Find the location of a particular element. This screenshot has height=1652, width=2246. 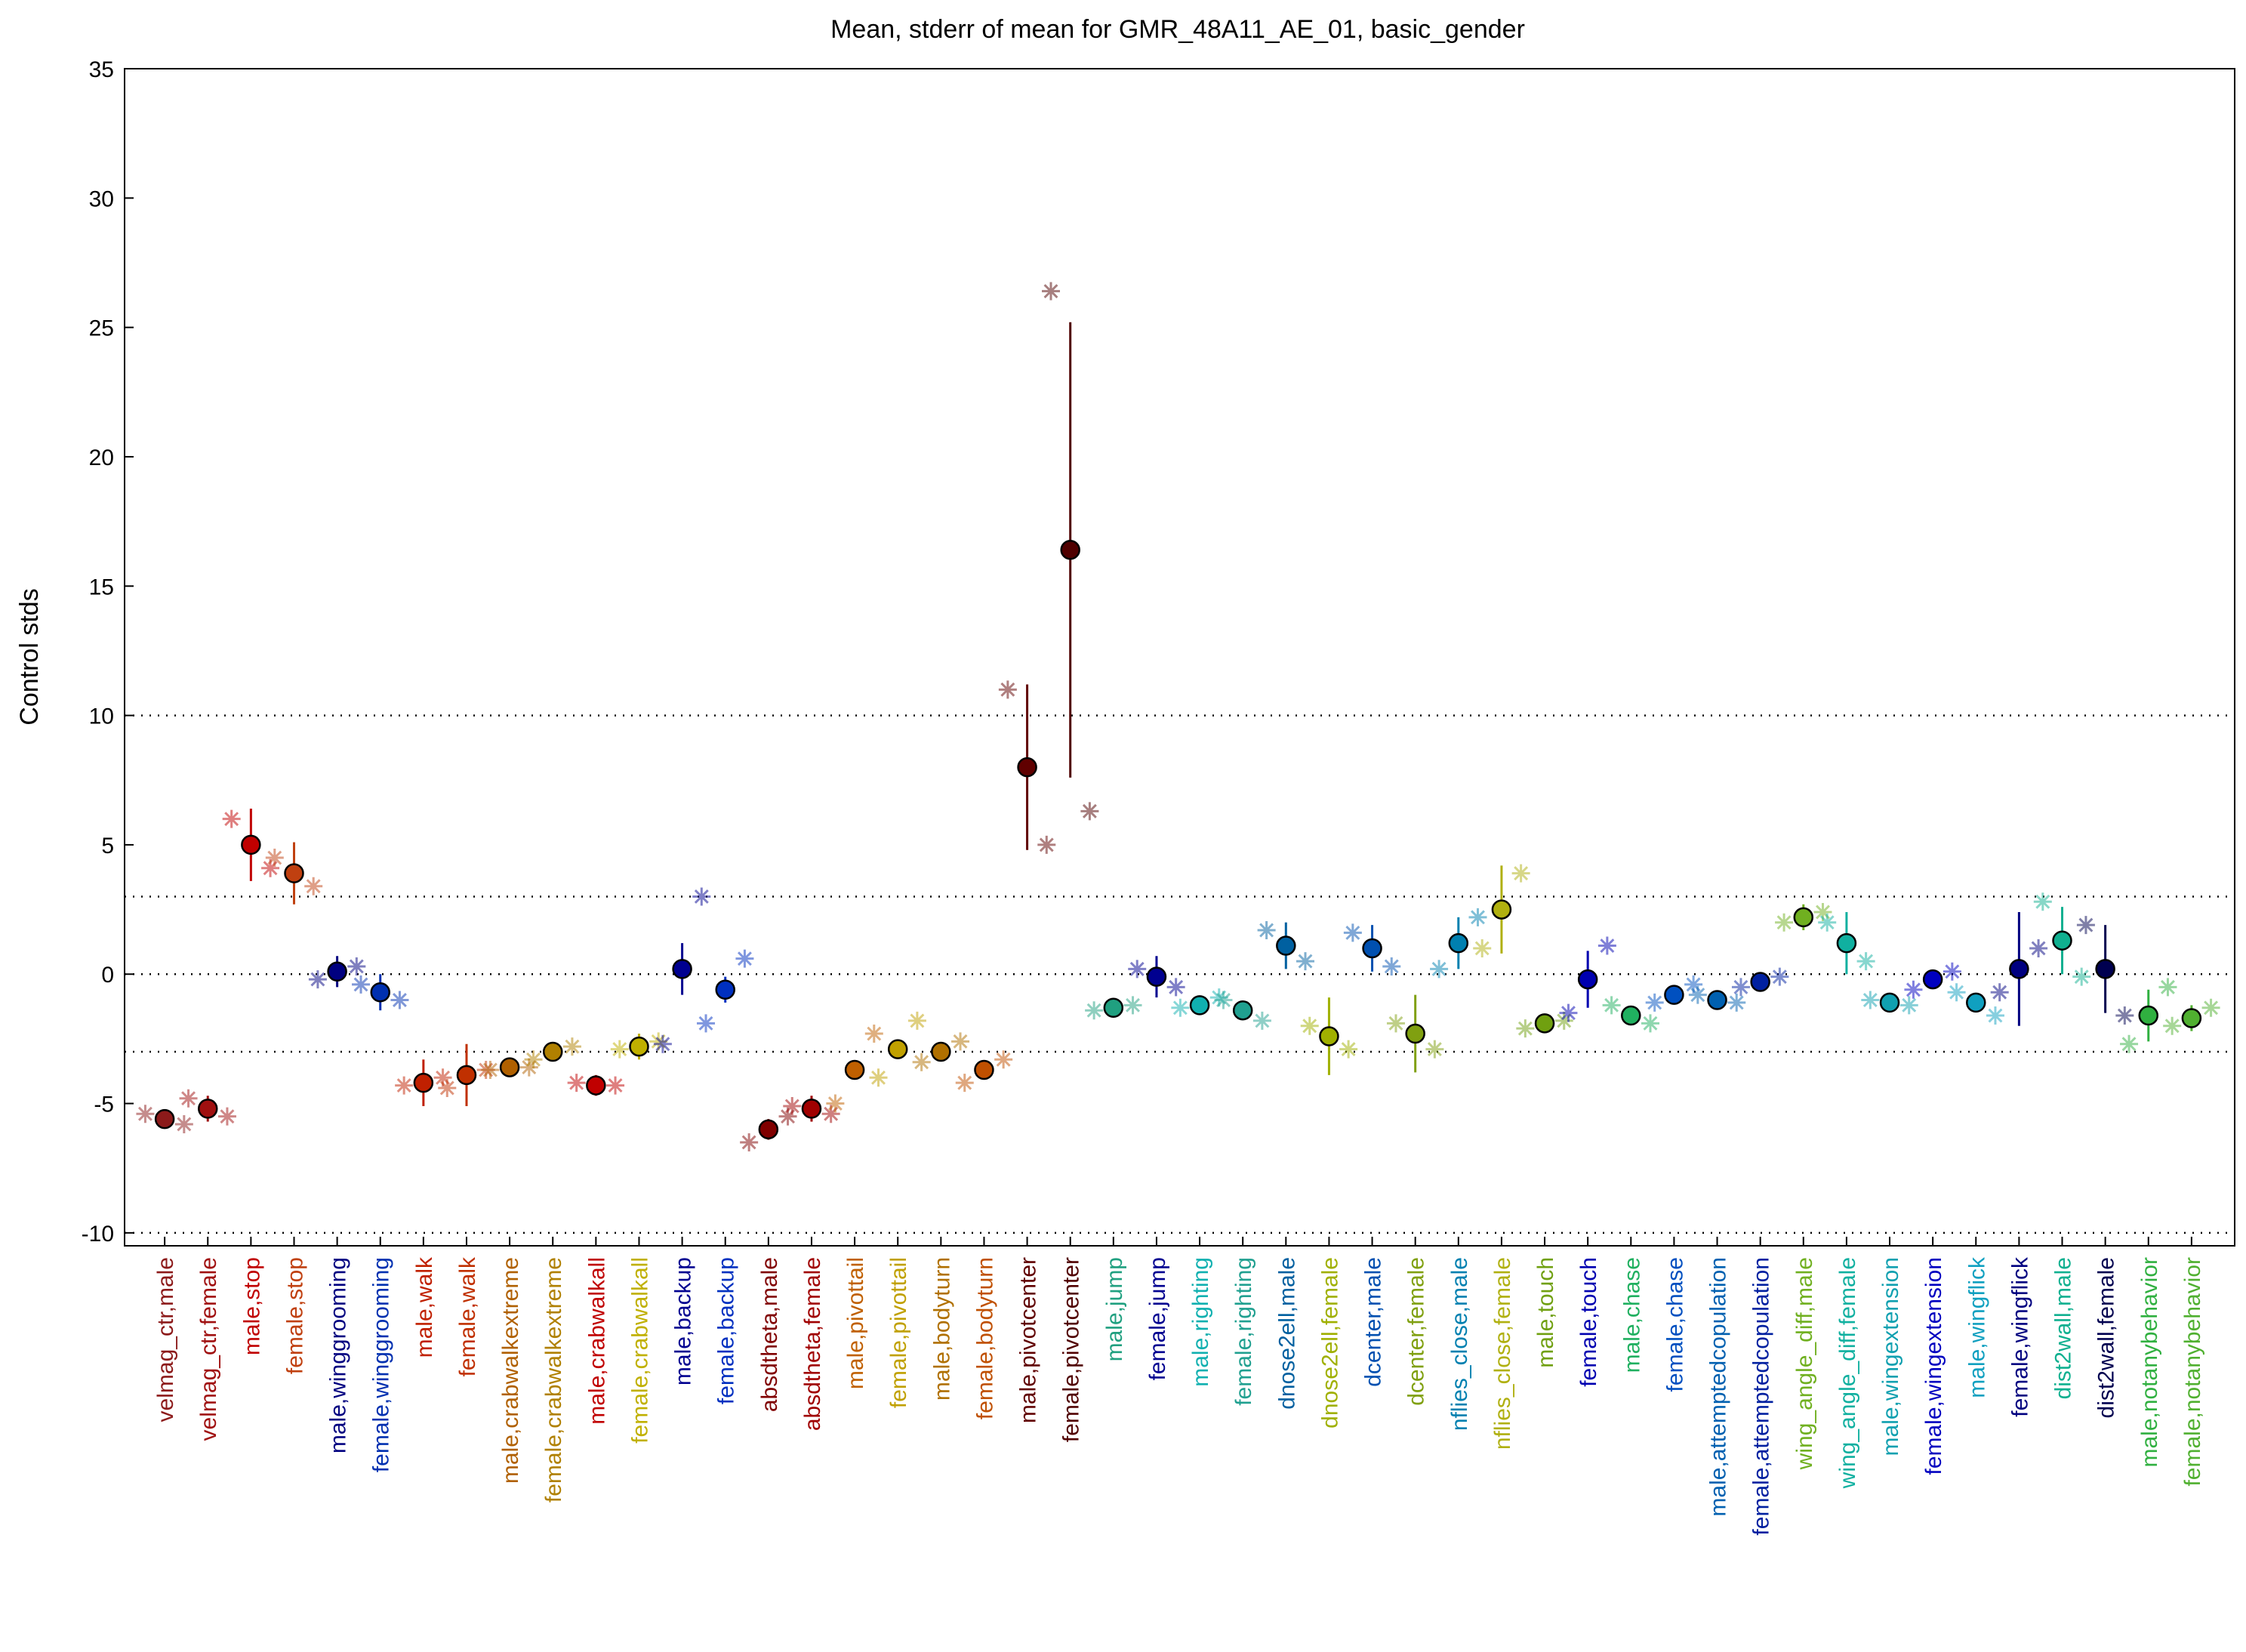

x-tick-label: female,crabwalkextreme is located at coordinates (553, 1380).